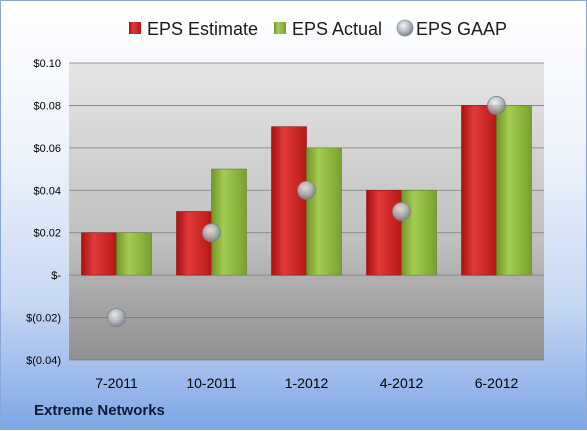 Image resolution: width=587 pixels, height=431 pixels. Describe the element at coordinates (461, 29) in the screenshot. I see `legend-label-gaap: EPS GAAP` at that location.